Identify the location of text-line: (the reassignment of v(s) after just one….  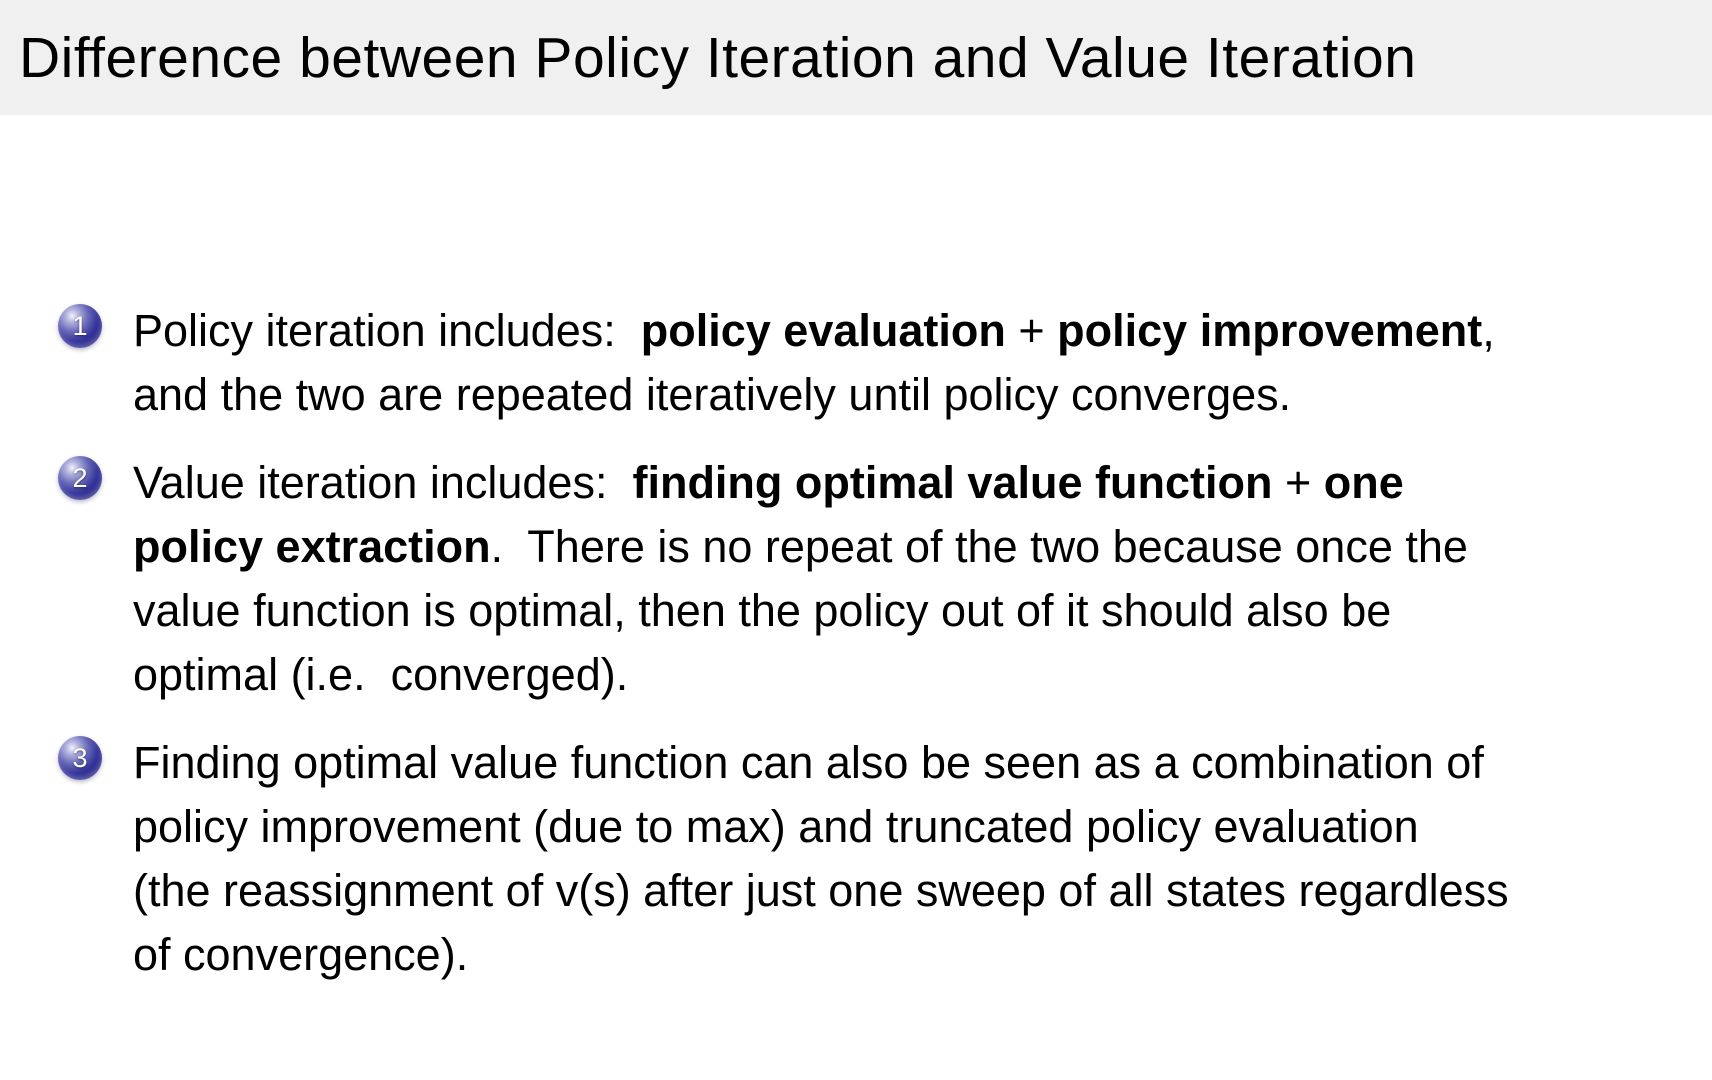
(821, 891).